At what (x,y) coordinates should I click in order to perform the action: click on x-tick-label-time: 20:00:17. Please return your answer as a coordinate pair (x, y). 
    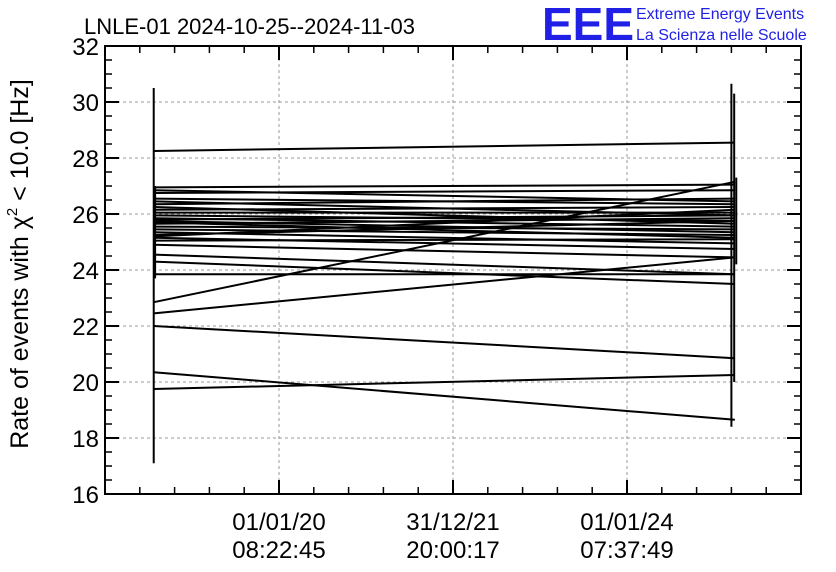
    Looking at the image, I should click on (452, 550).